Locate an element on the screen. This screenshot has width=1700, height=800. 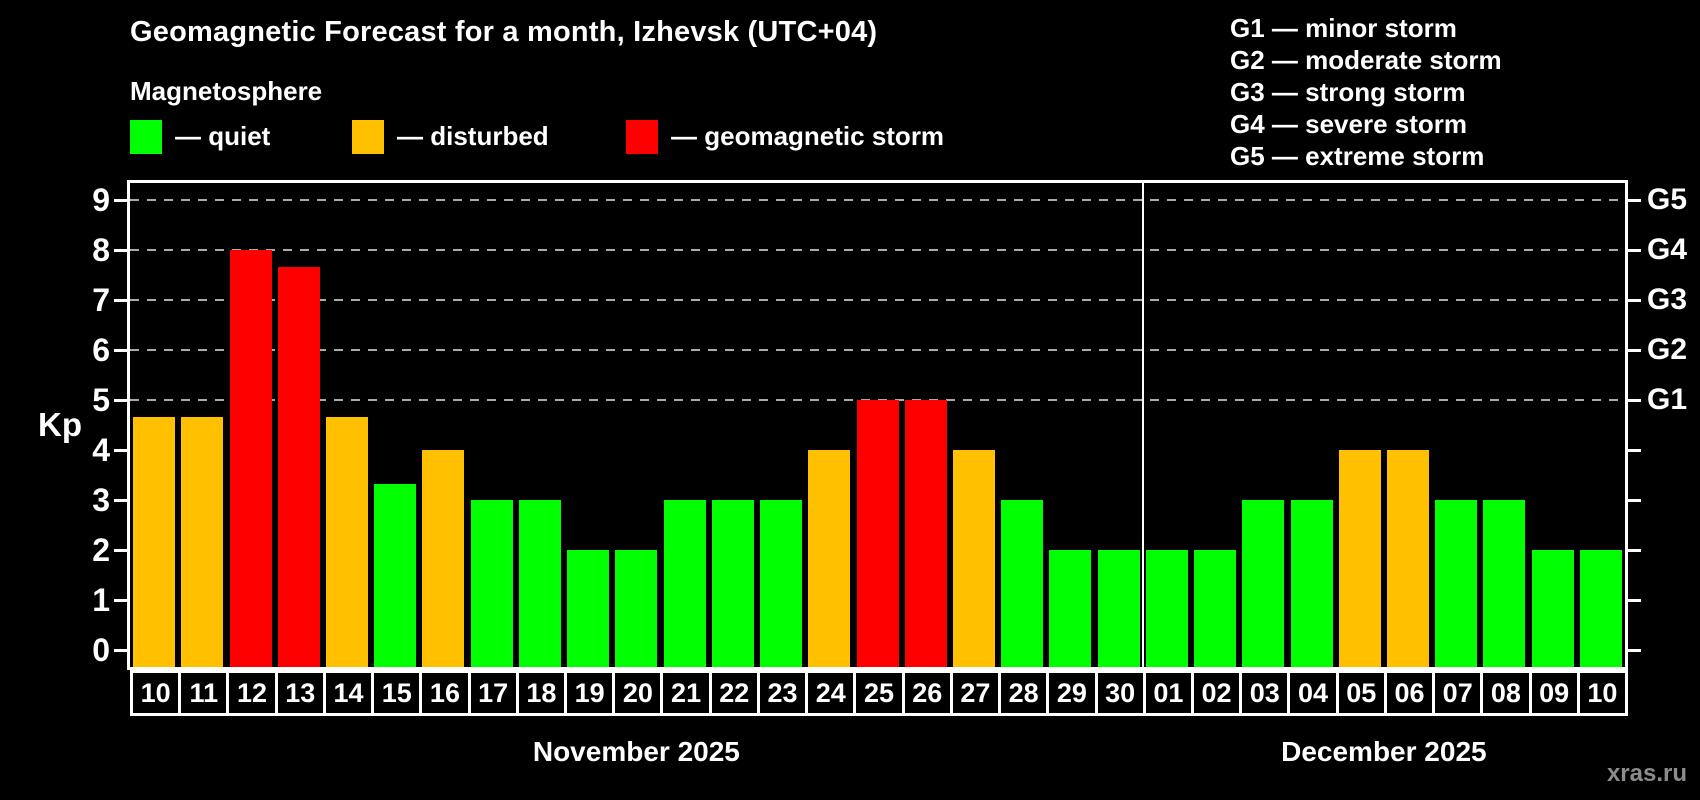
y-tick-label-7: 7 is located at coordinates (101, 300).